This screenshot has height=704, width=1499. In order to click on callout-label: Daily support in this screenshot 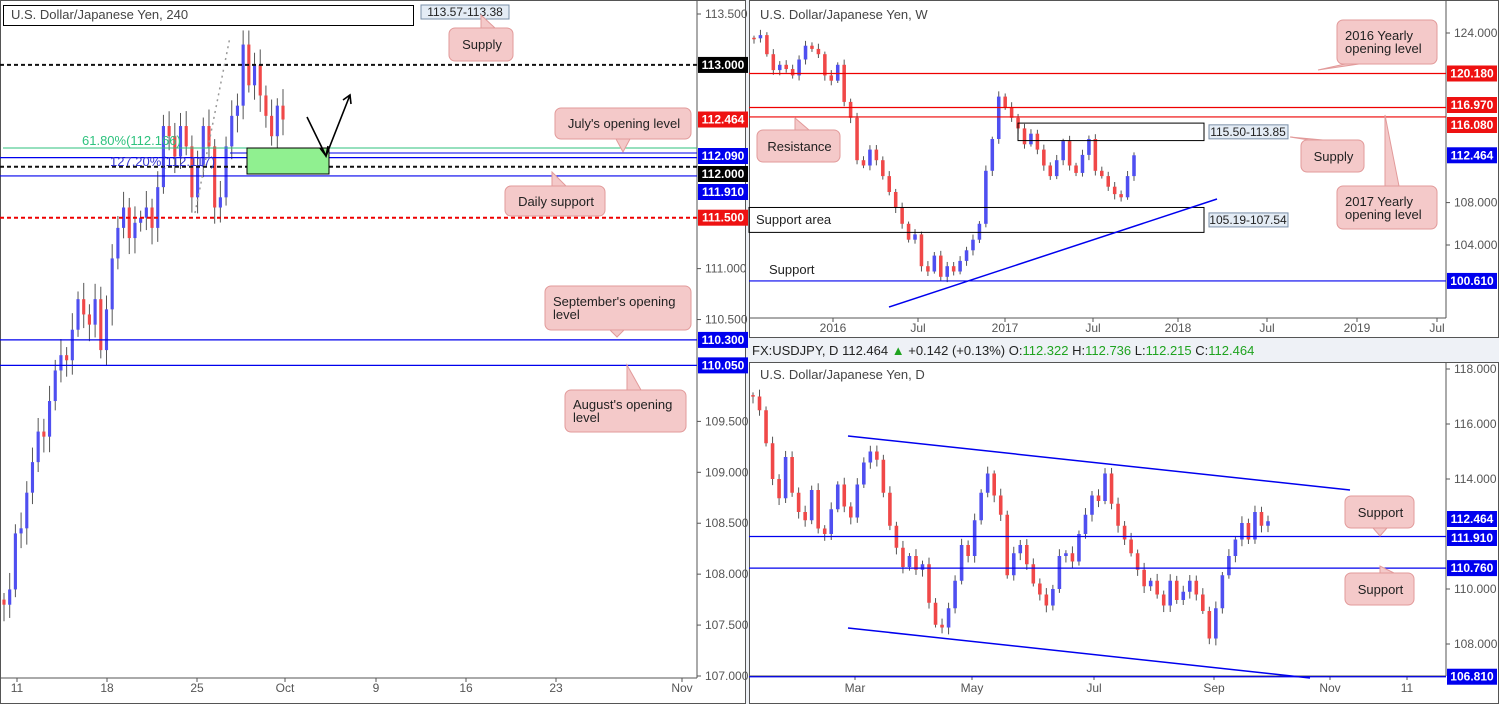, I will do `click(556, 201)`.